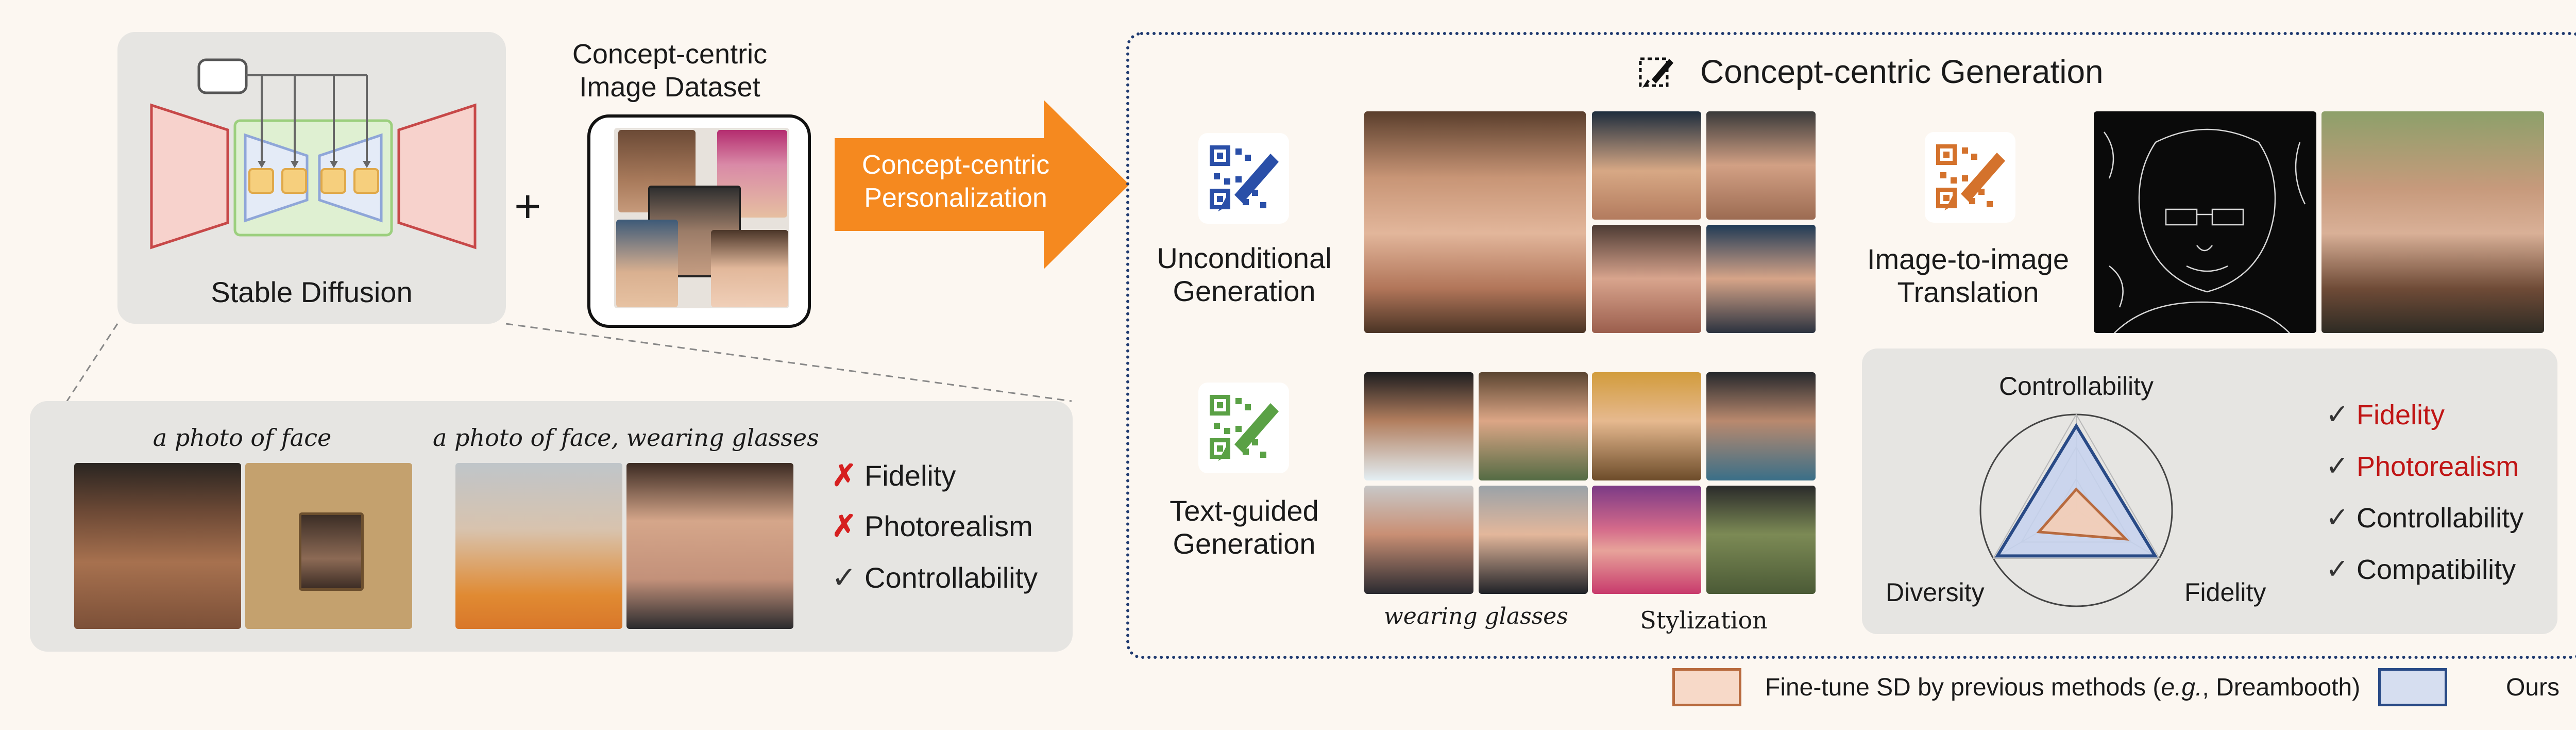 The height and width of the screenshot is (730, 2576). Describe the element at coordinates (242, 438) in the screenshot. I see `caption-face: a photo of face` at that location.